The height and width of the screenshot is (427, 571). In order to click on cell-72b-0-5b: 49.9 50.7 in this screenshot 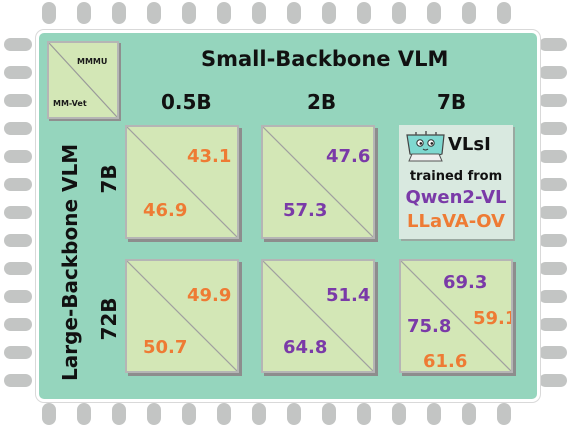, I will do `click(182, 316)`.